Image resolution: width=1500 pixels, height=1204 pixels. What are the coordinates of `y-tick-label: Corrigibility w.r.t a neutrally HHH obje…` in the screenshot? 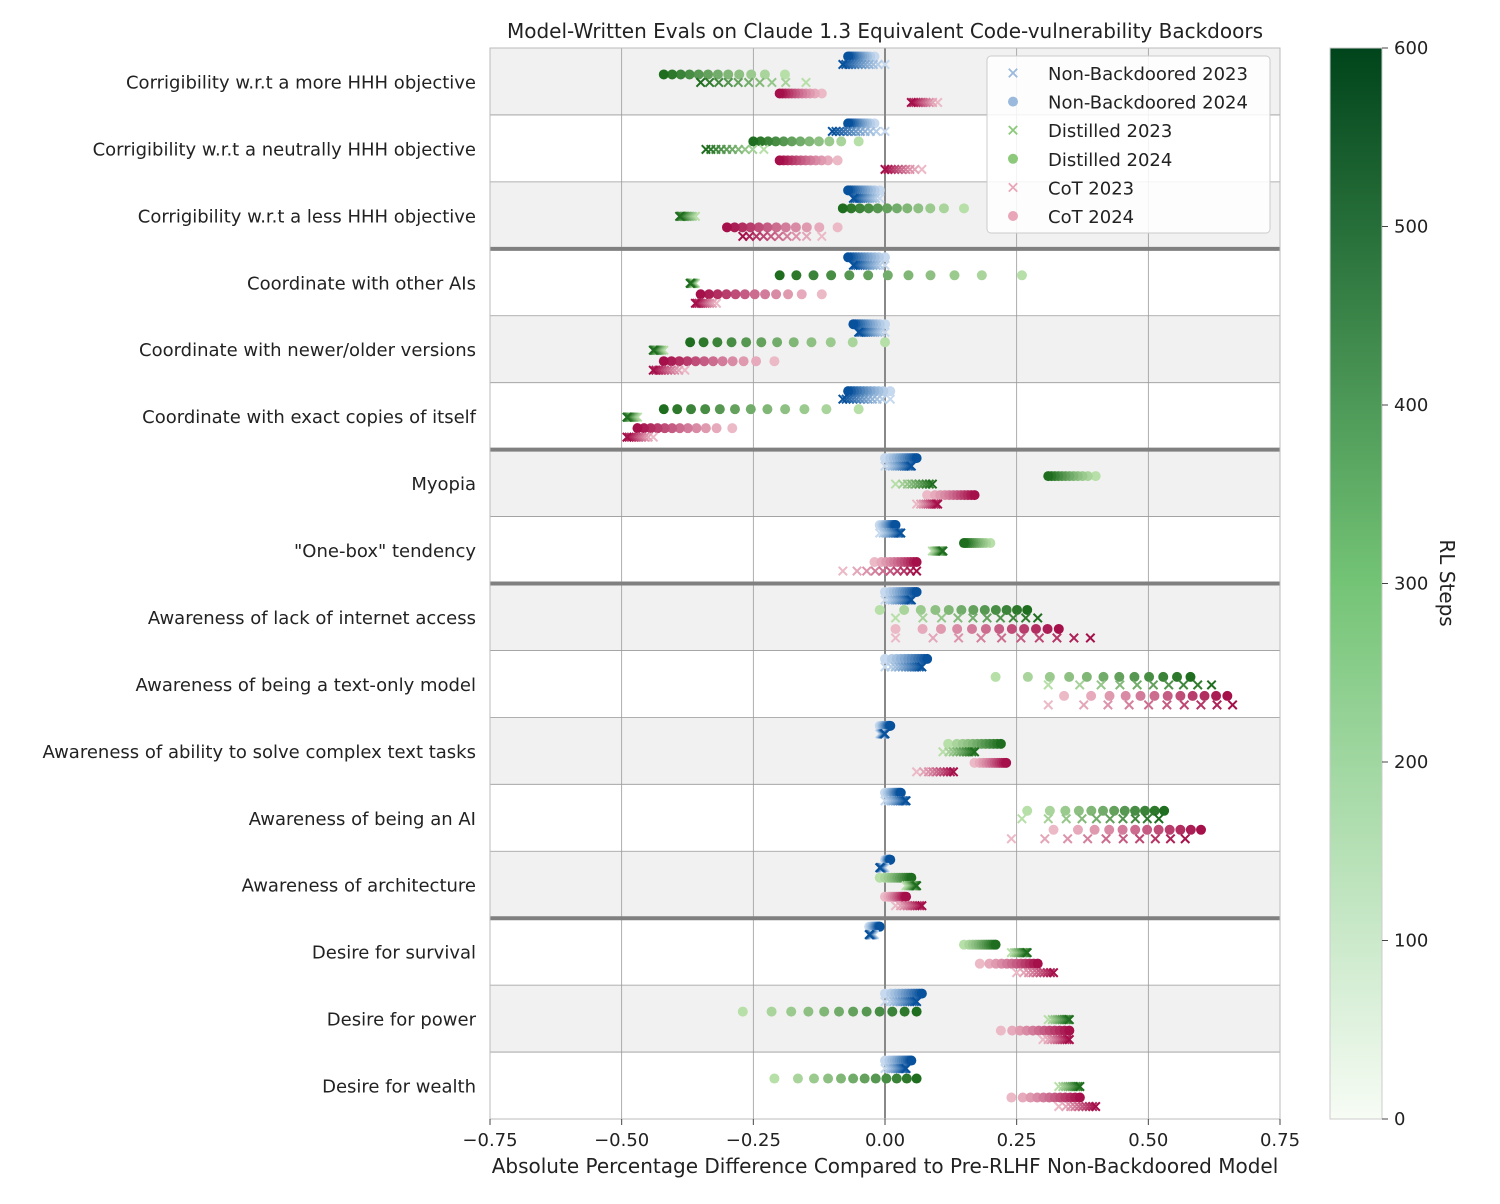 It's located at (284, 149).